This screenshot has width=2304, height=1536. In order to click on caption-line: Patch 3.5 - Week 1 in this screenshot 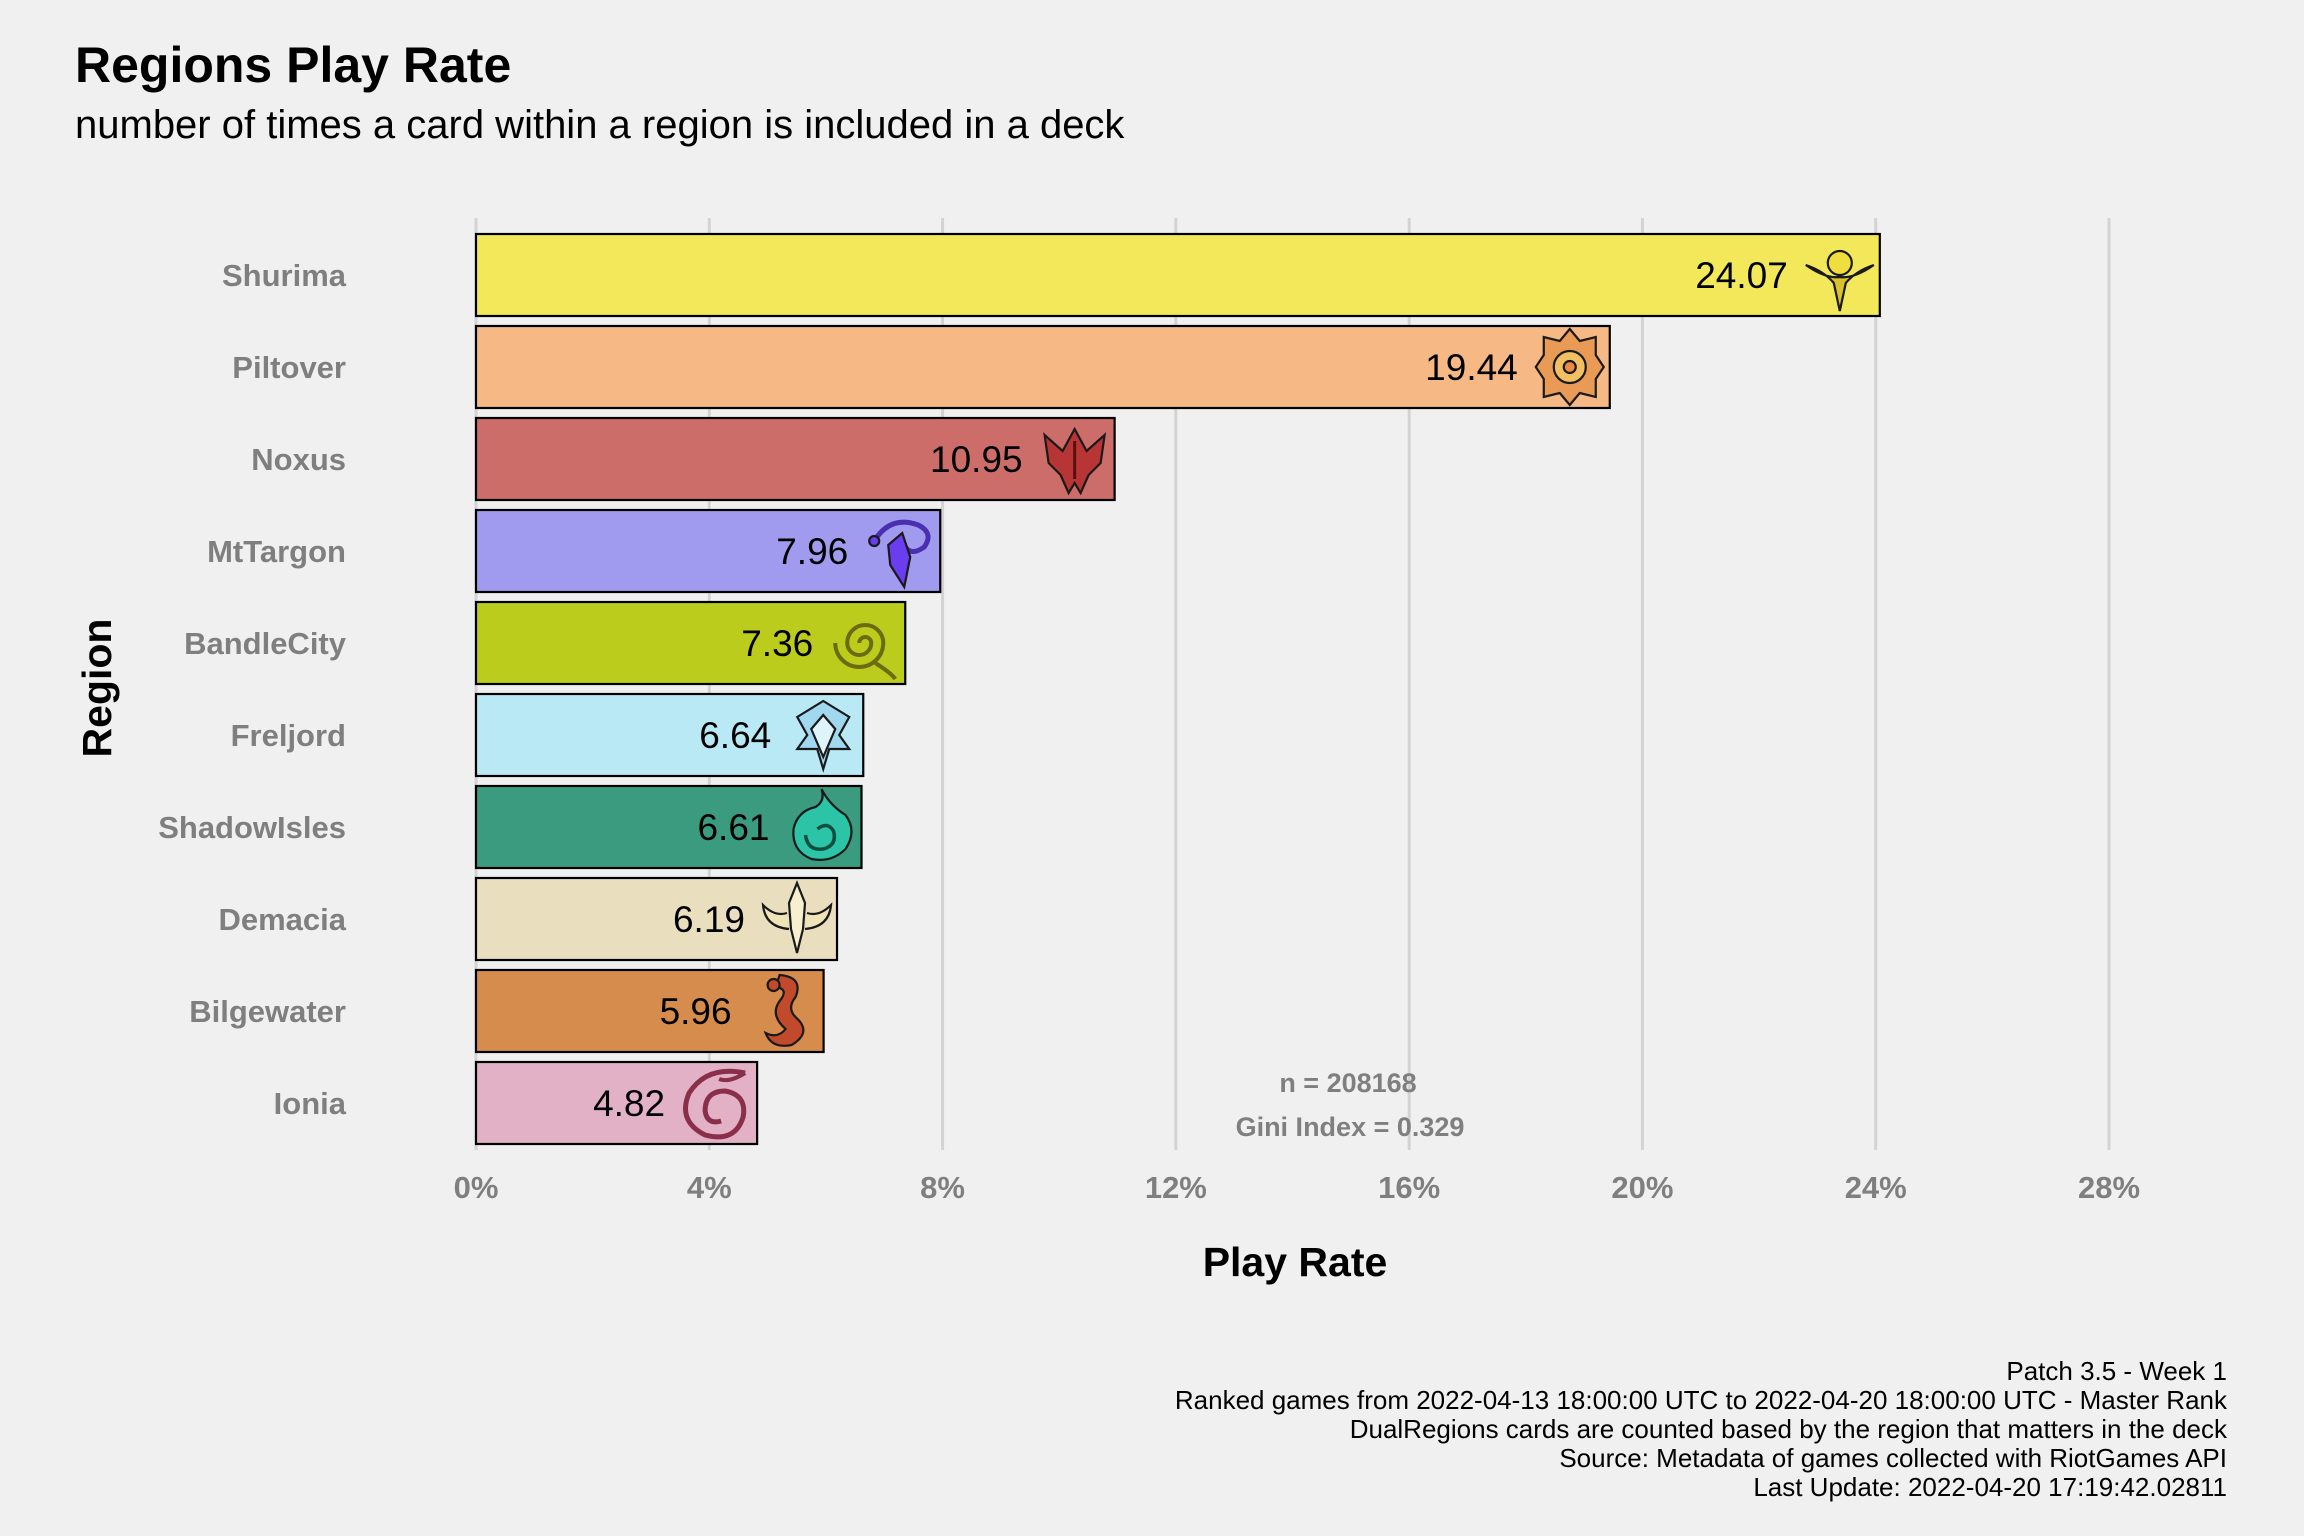, I will do `click(2116, 1371)`.